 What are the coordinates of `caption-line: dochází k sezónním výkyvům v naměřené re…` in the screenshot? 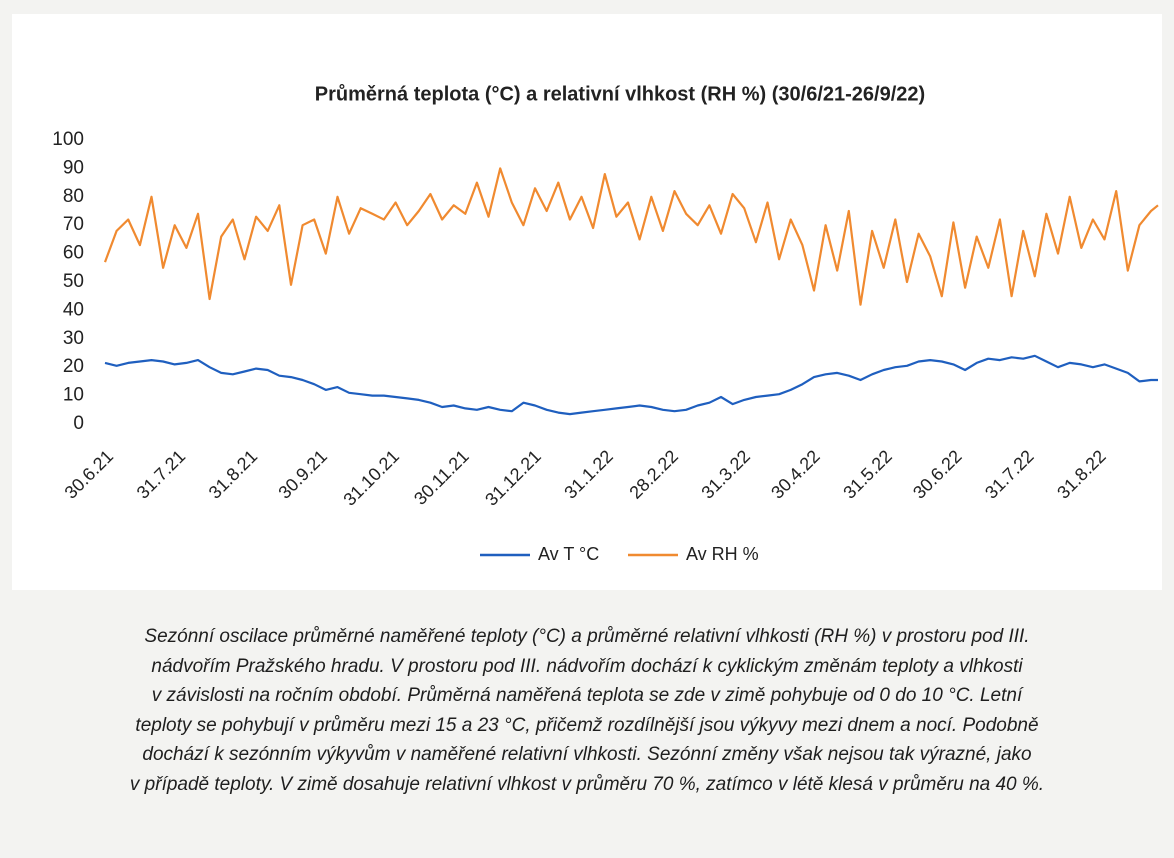 It's located at (587, 754).